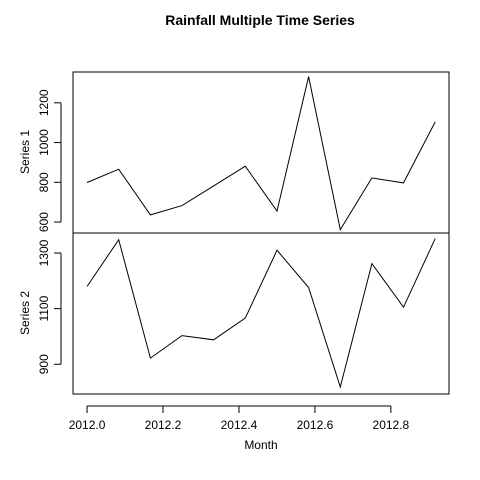 The width and height of the screenshot is (480, 480). I want to click on x-axis-label: Month, so click(260, 445).